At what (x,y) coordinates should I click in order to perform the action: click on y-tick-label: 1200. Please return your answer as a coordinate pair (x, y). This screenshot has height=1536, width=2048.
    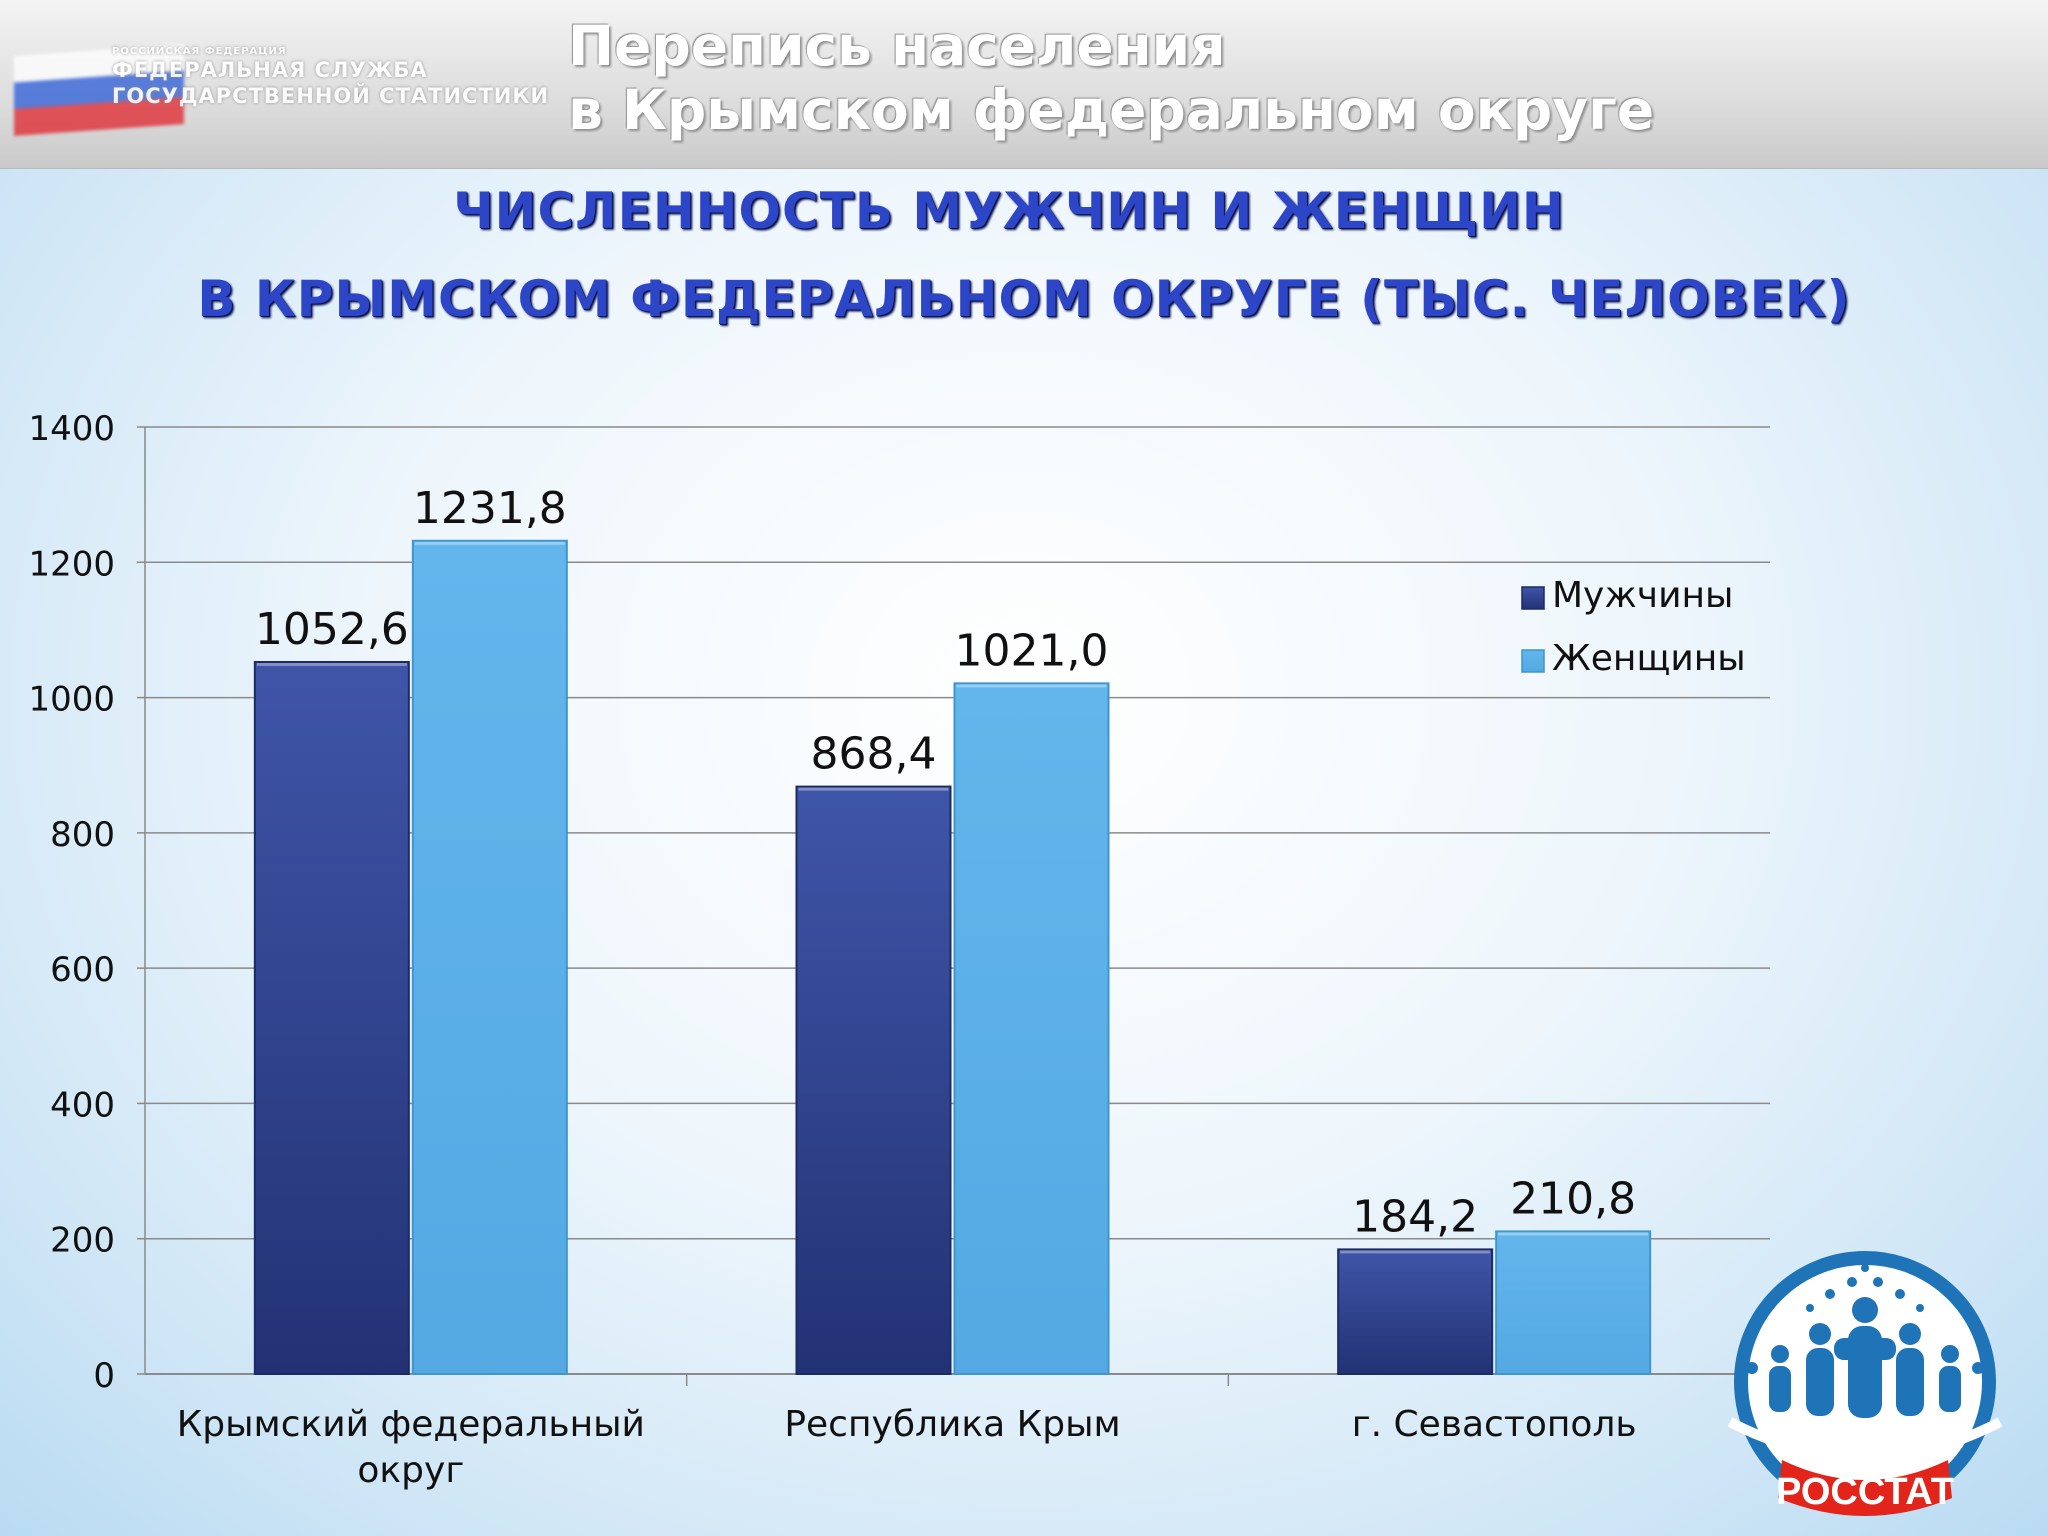
    Looking at the image, I should click on (71, 564).